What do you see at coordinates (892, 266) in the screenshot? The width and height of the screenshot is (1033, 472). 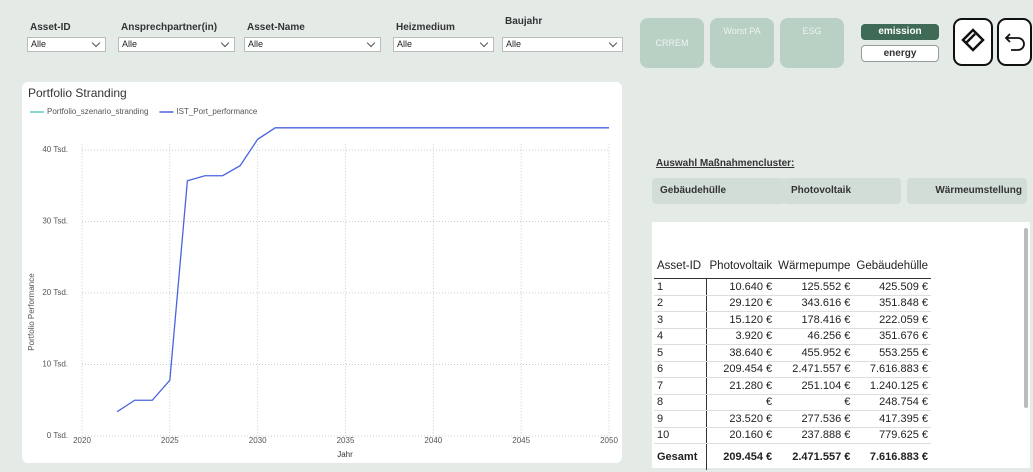 I see `header-cell: Gebäudehülle` at bounding box center [892, 266].